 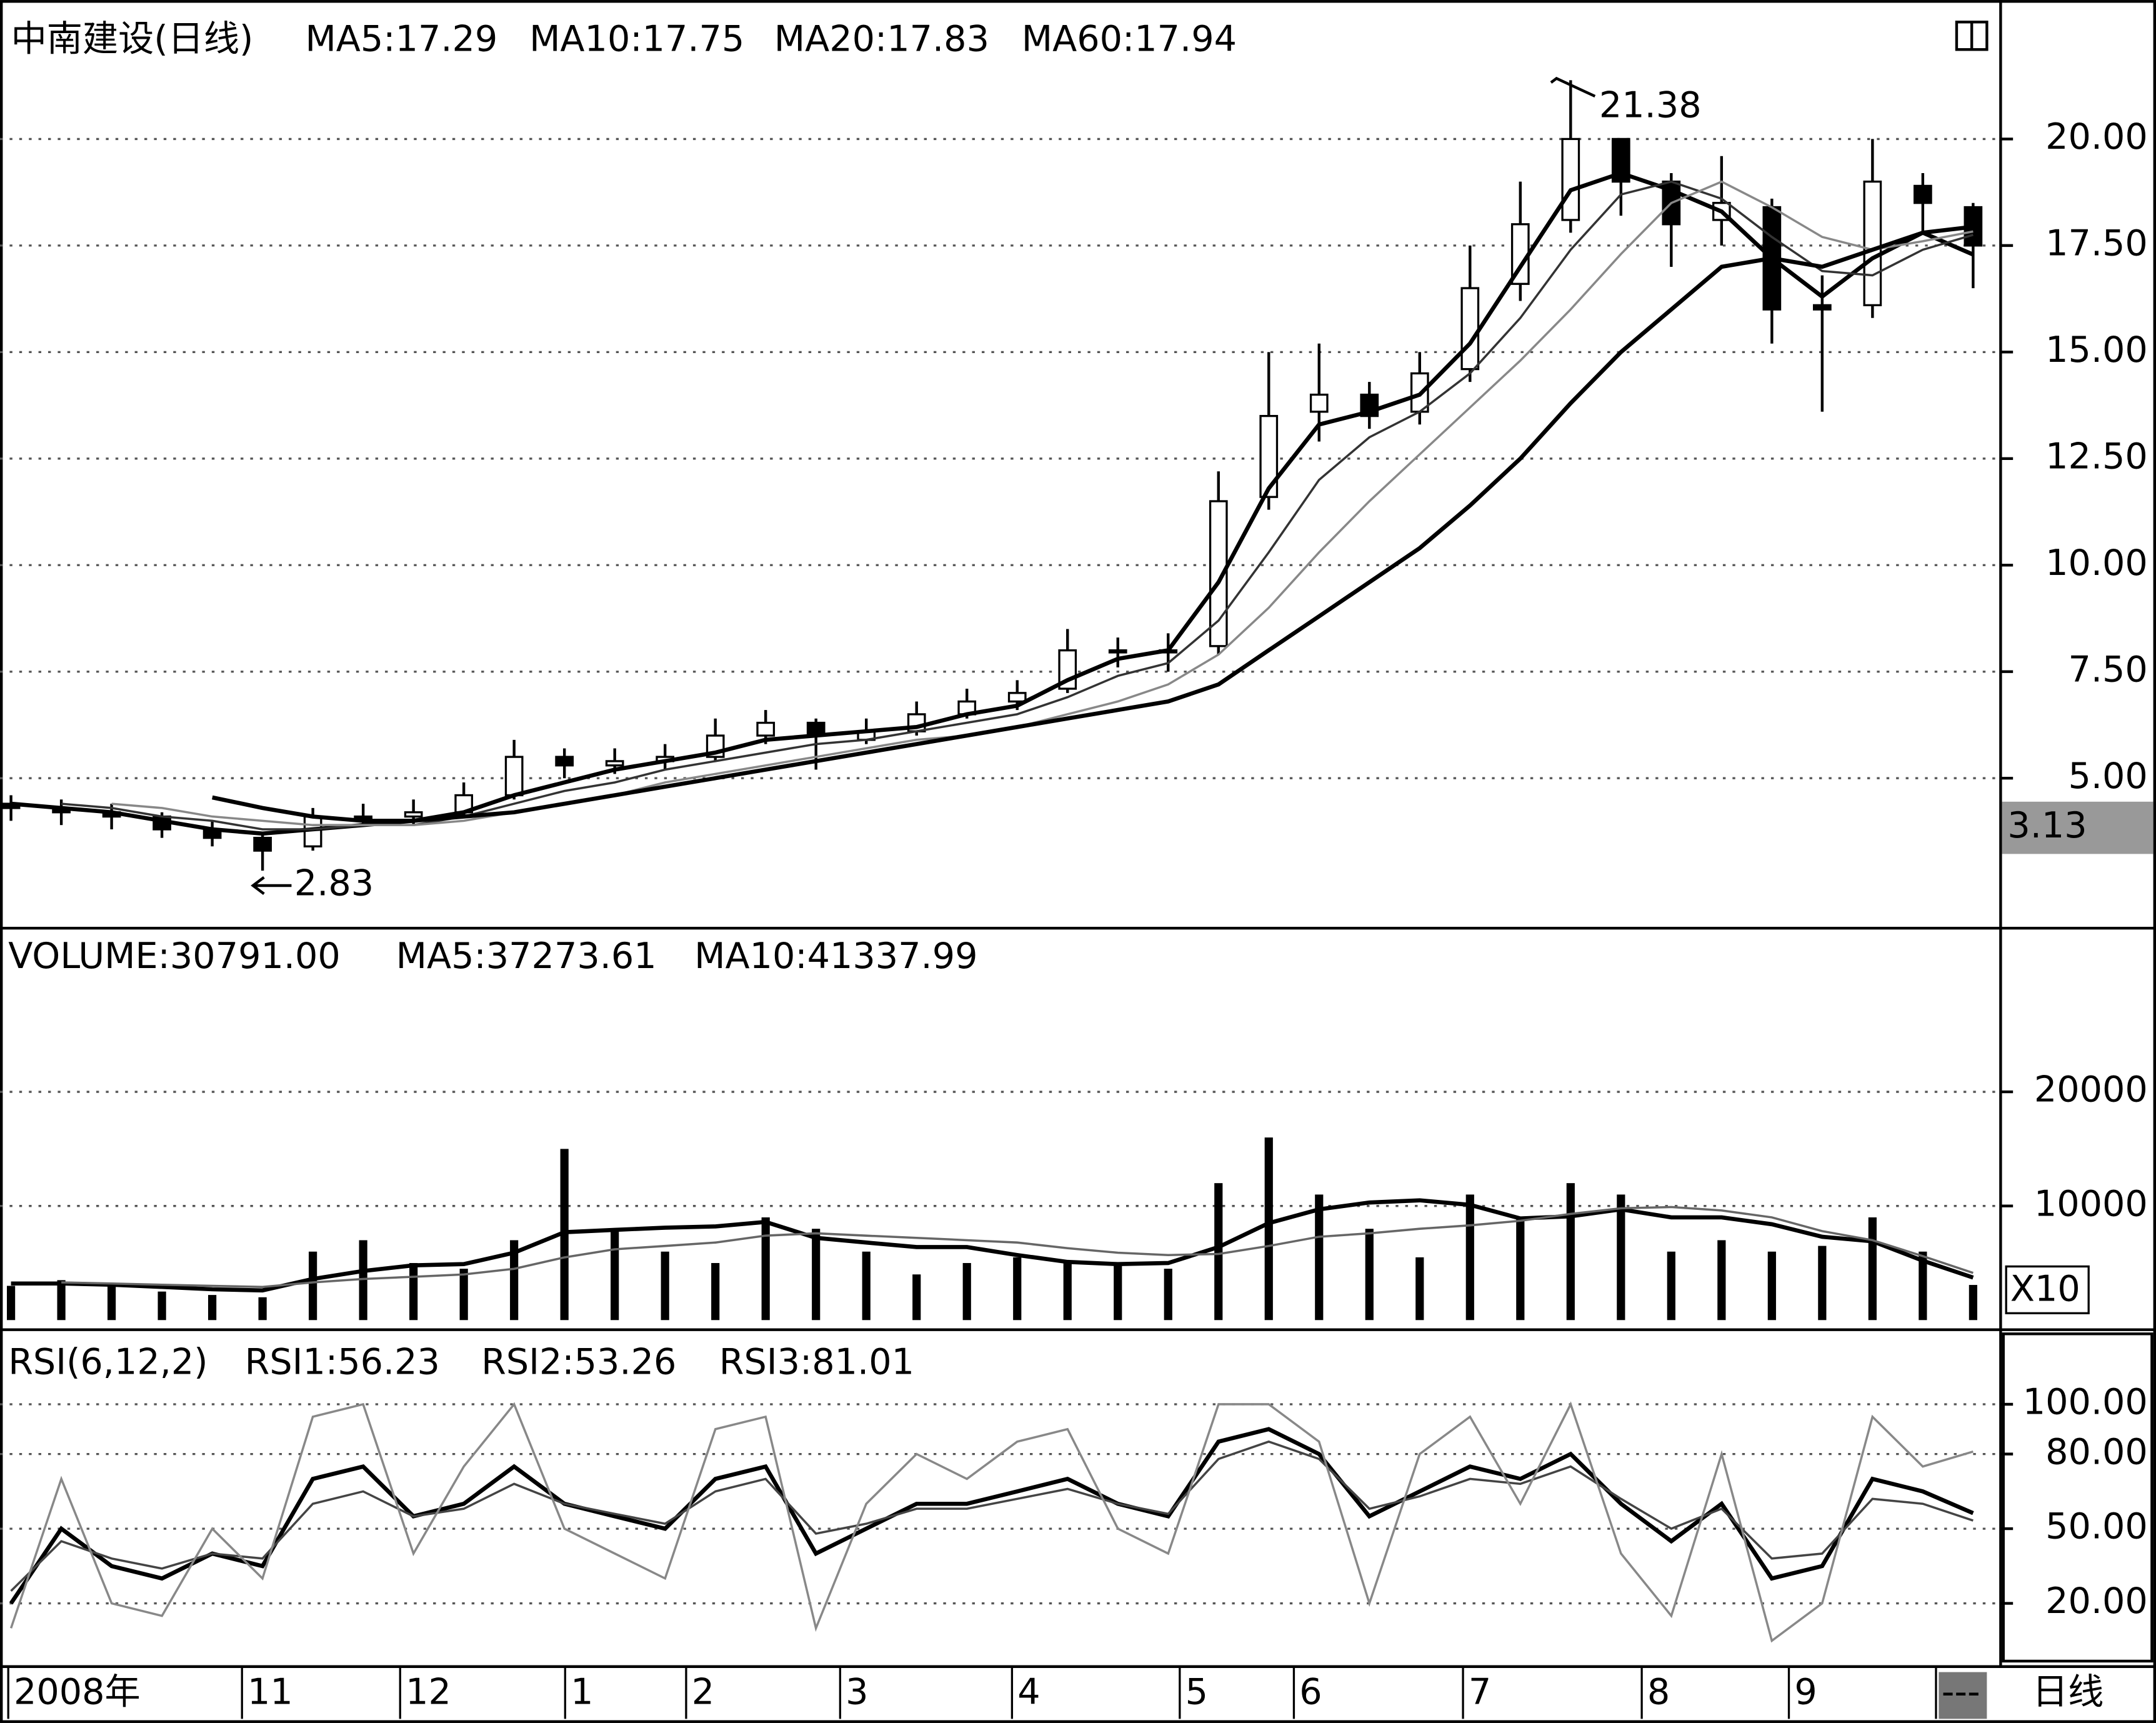 I want to click on y-tick-label: 15.00, so click(x=2096, y=350).